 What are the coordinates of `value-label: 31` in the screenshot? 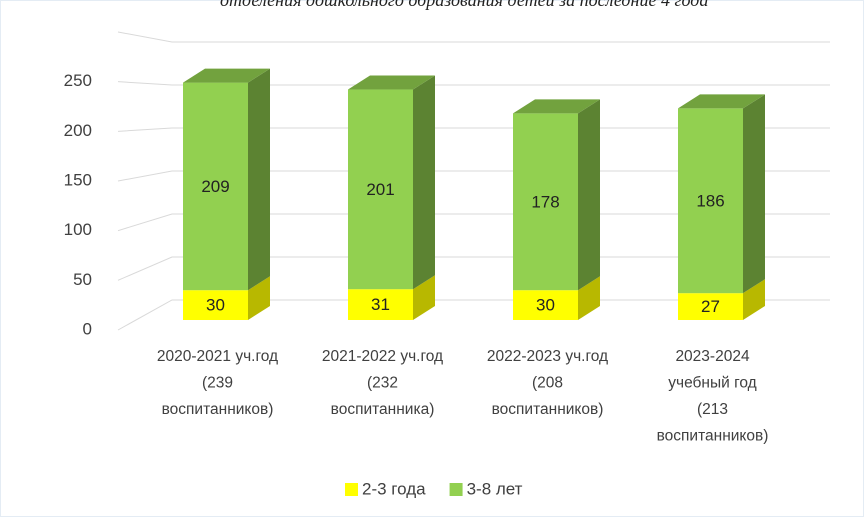 It's located at (380, 304).